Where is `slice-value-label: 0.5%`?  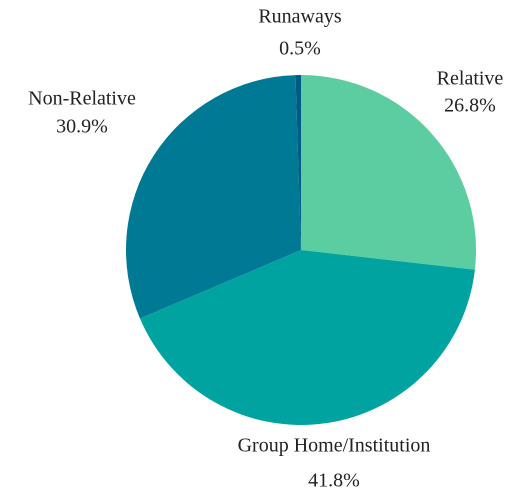 slice-value-label: 0.5% is located at coordinates (300, 49).